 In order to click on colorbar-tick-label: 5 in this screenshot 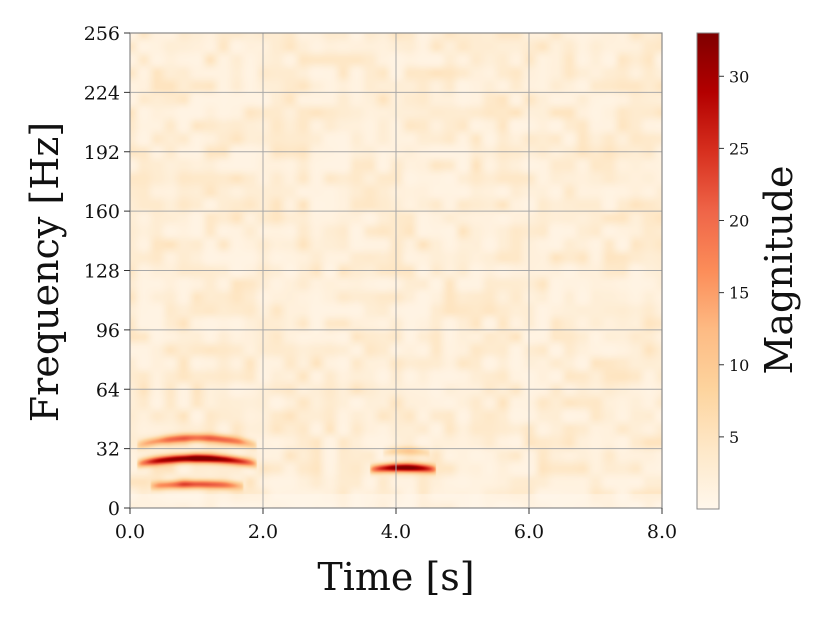, I will do `click(734, 437)`.